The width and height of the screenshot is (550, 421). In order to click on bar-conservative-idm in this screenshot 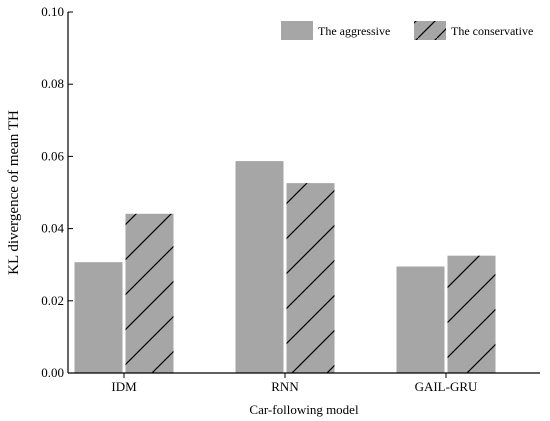, I will do `click(149, 293)`.